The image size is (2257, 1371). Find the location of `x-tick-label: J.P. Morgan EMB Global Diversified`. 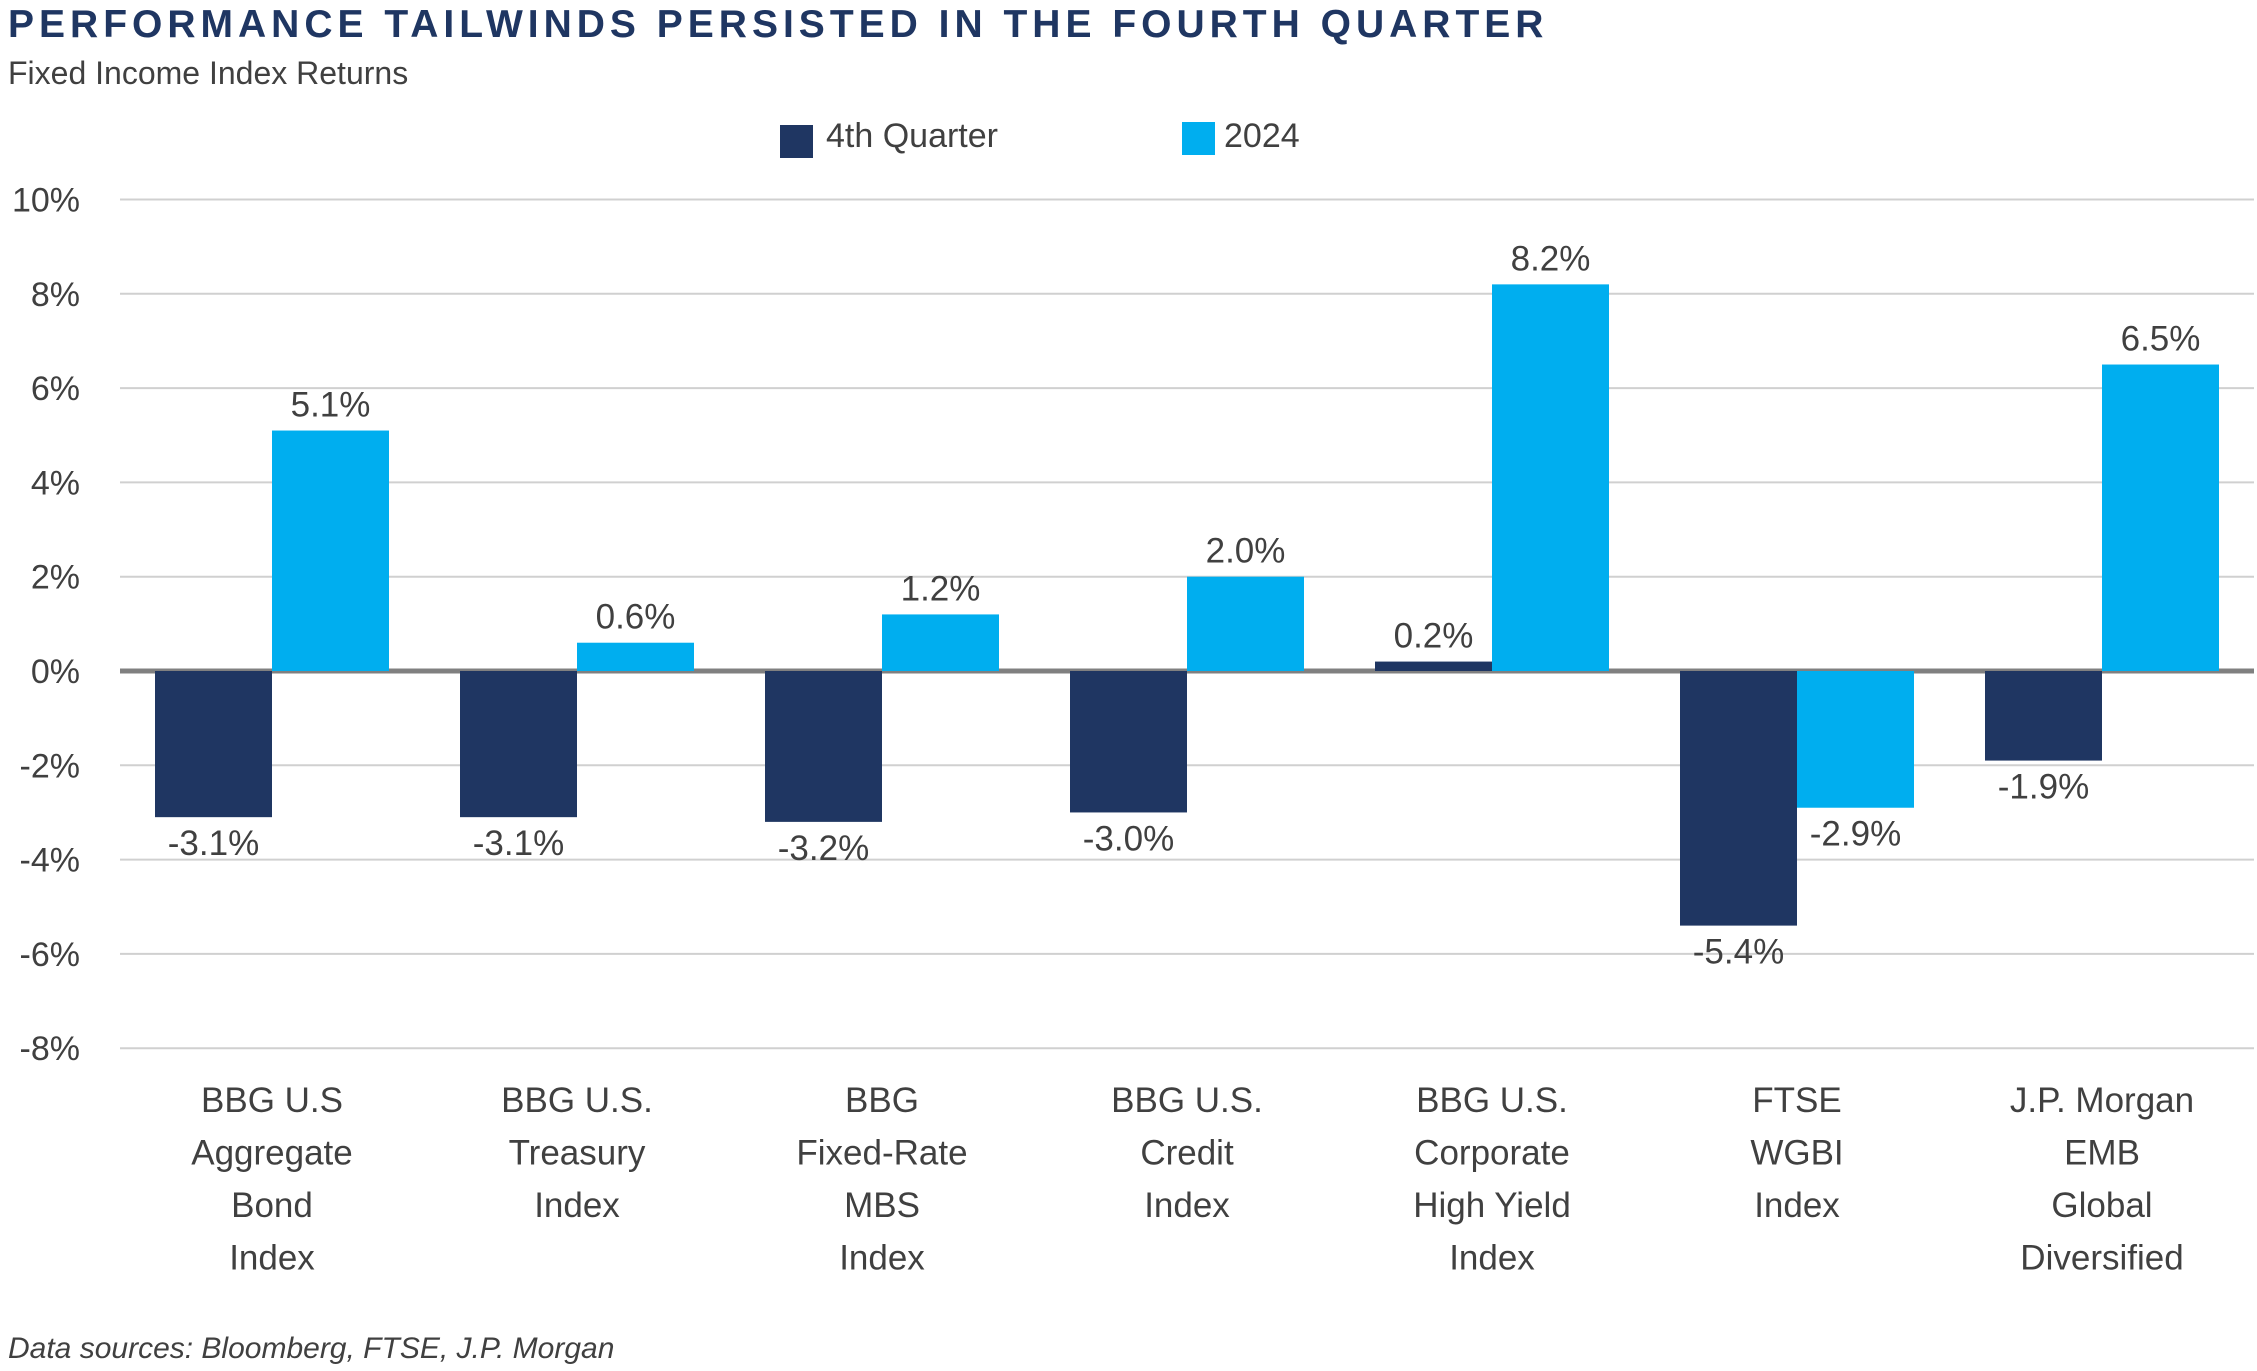

x-tick-label: J.P. Morgan EMB Global Diversified is located at coordinates (2102, 1179).